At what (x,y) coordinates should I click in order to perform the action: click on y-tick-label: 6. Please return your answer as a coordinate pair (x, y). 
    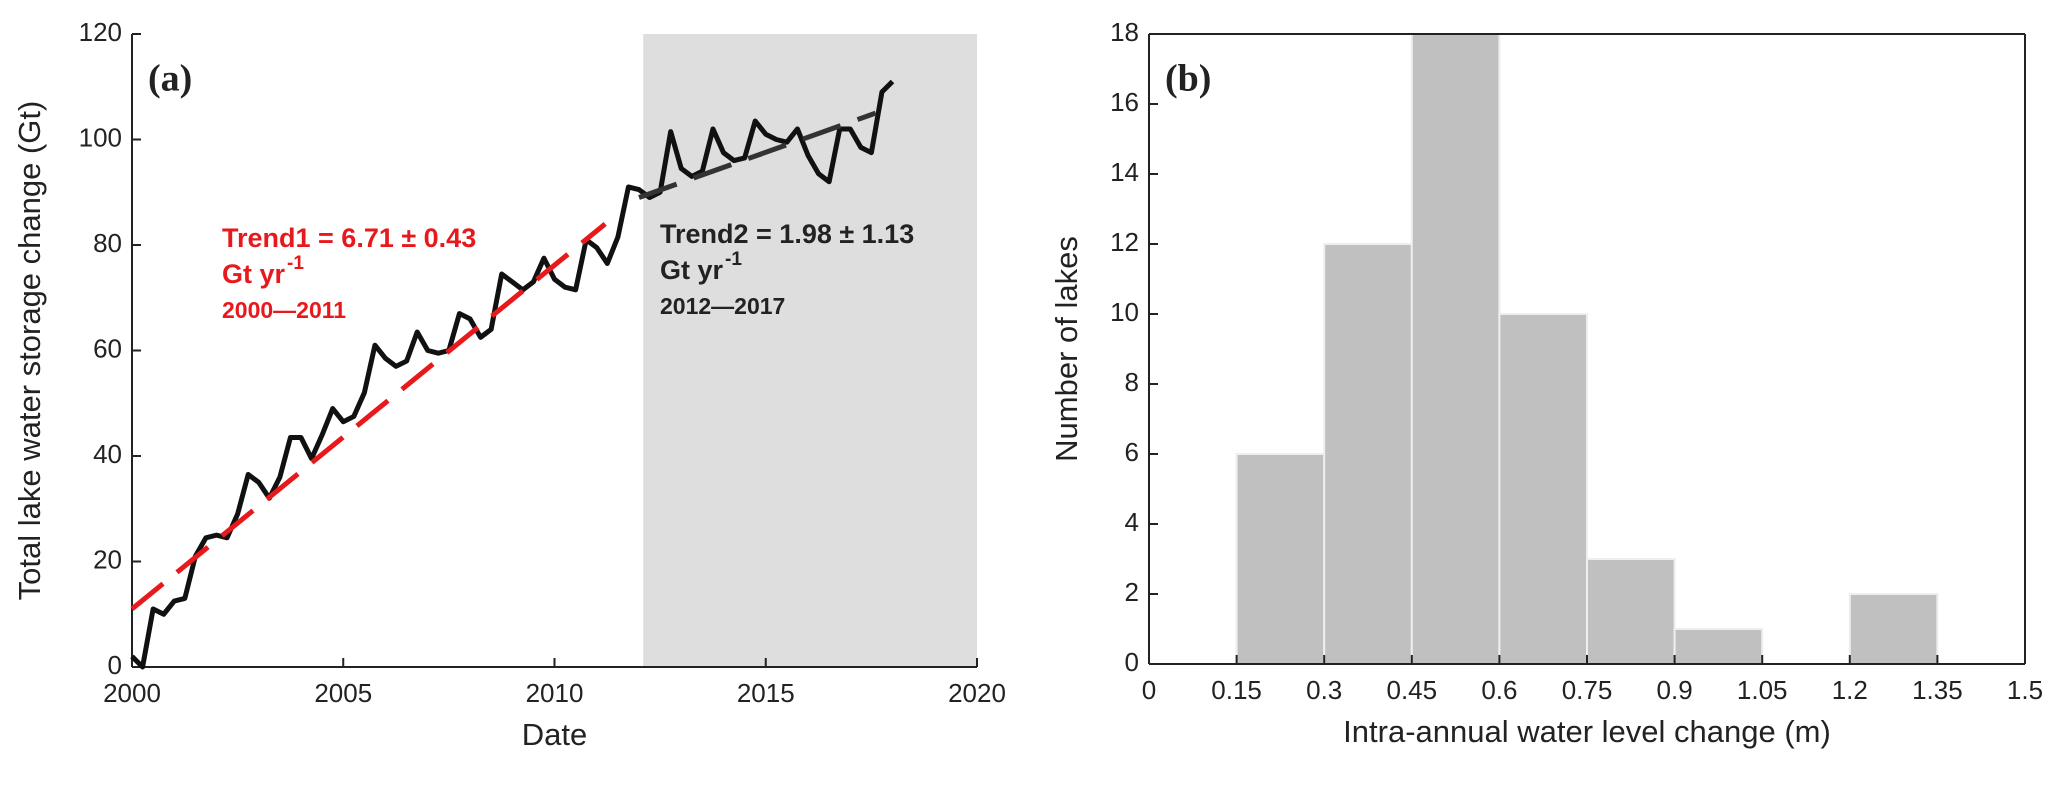
    Looking at the image, I should click on (1132, 452).